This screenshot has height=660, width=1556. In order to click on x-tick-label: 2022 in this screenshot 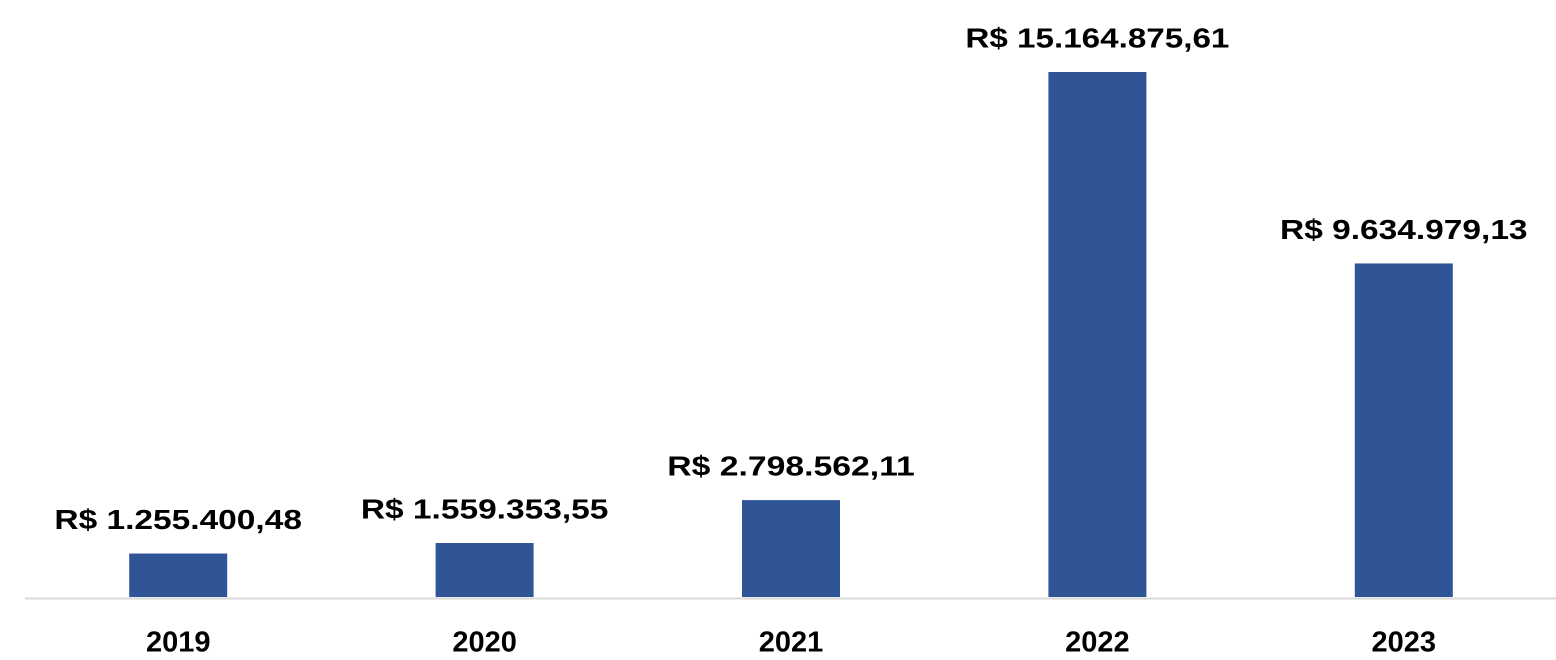, I will do `click(1097, 643)`.